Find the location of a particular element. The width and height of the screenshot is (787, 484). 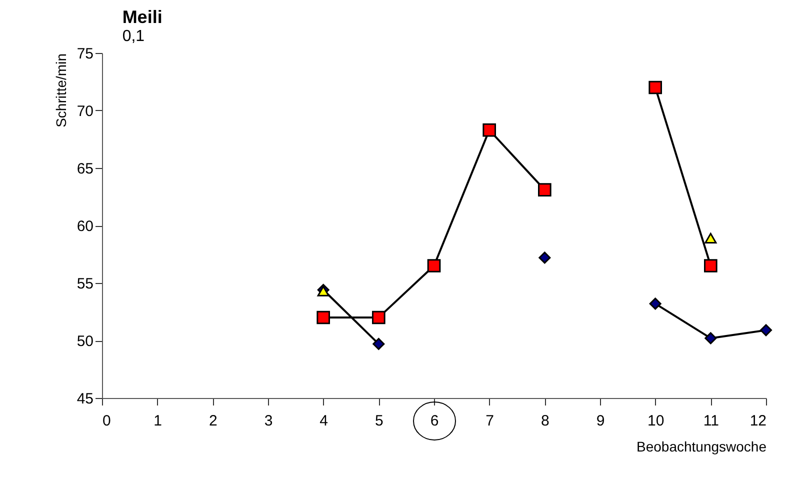

y-axis-title: Schritte/min is located at coordinates (60, 91).